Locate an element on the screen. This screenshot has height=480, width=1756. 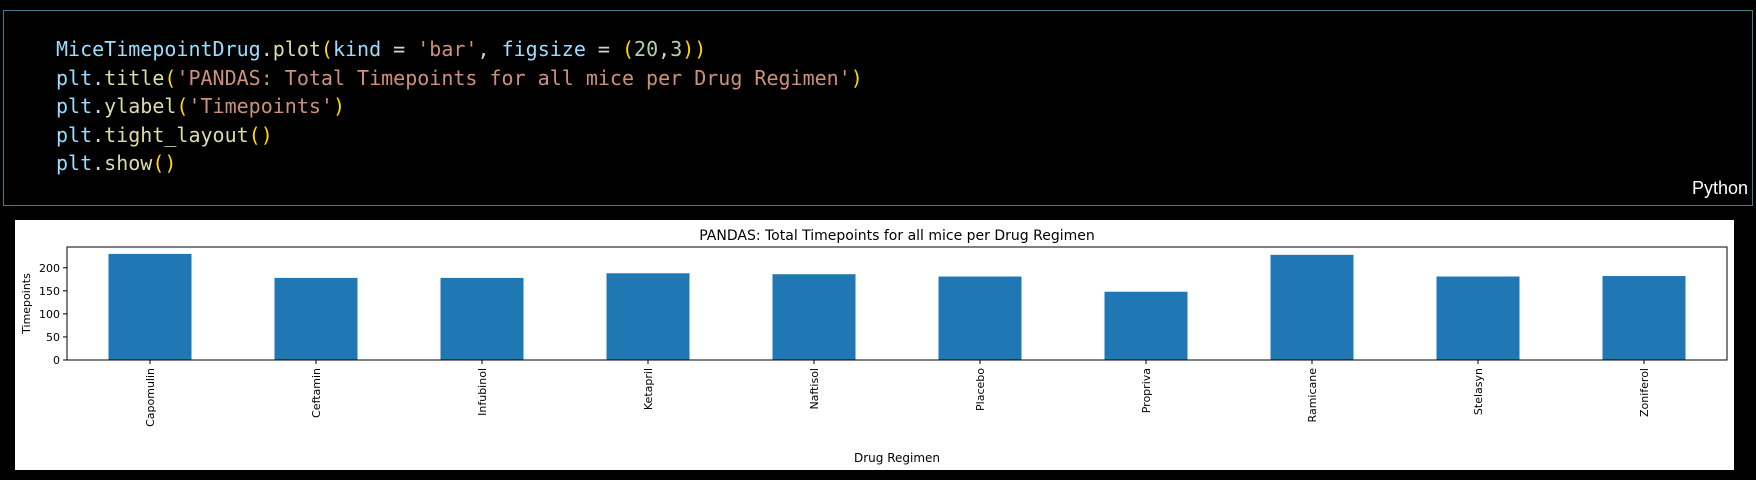
x-tick-label: Naftisol is located at coordinates (814, 389).